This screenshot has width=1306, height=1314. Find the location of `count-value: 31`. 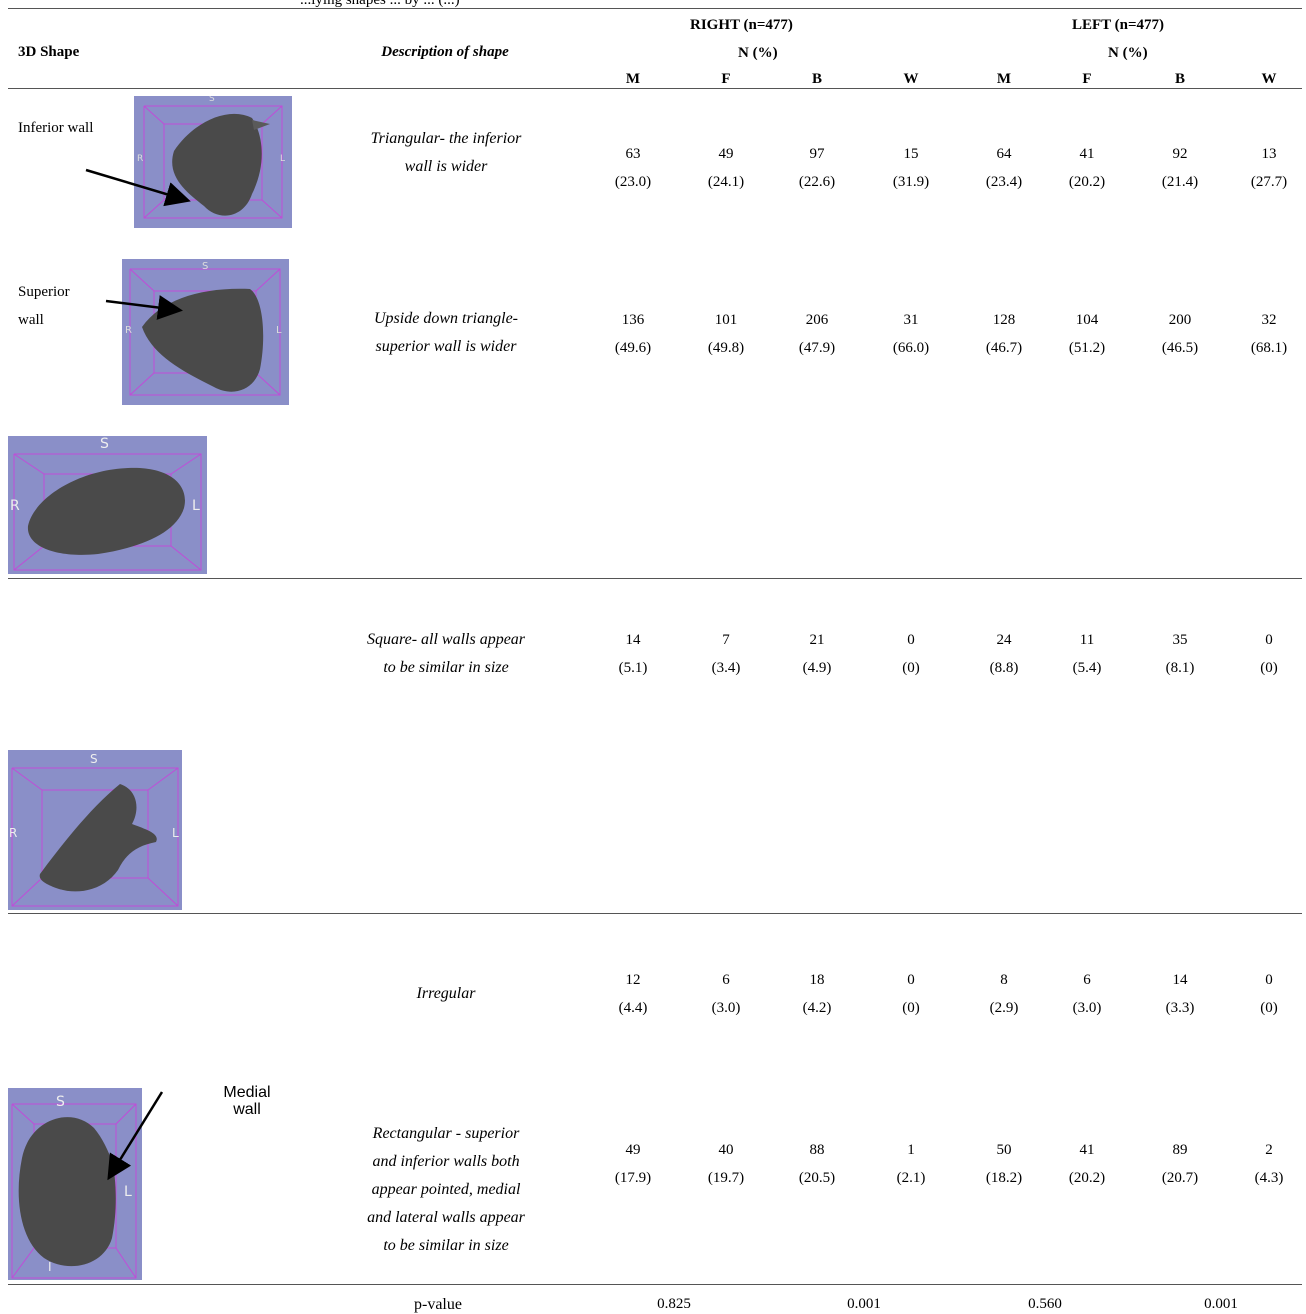

count-value: 31 is located at coordinates (911, 320).